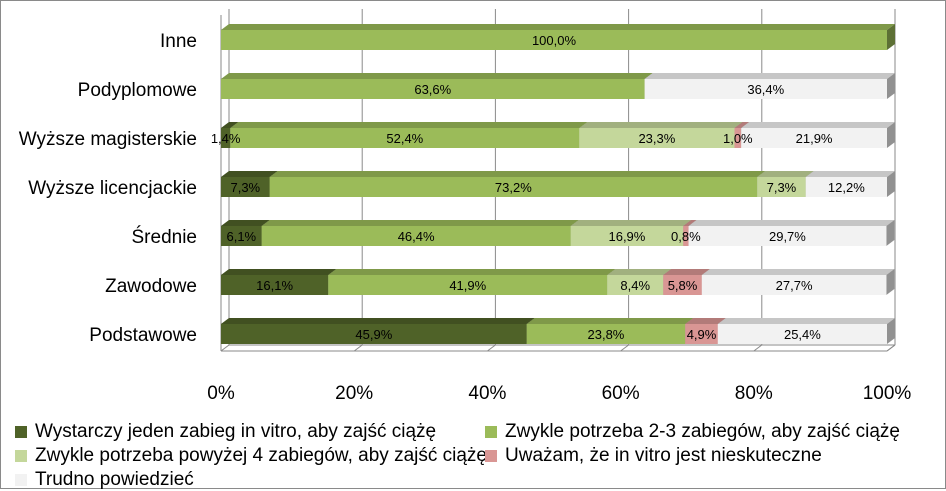  I want to click on data-label: 29,7%, so click(787, 236).